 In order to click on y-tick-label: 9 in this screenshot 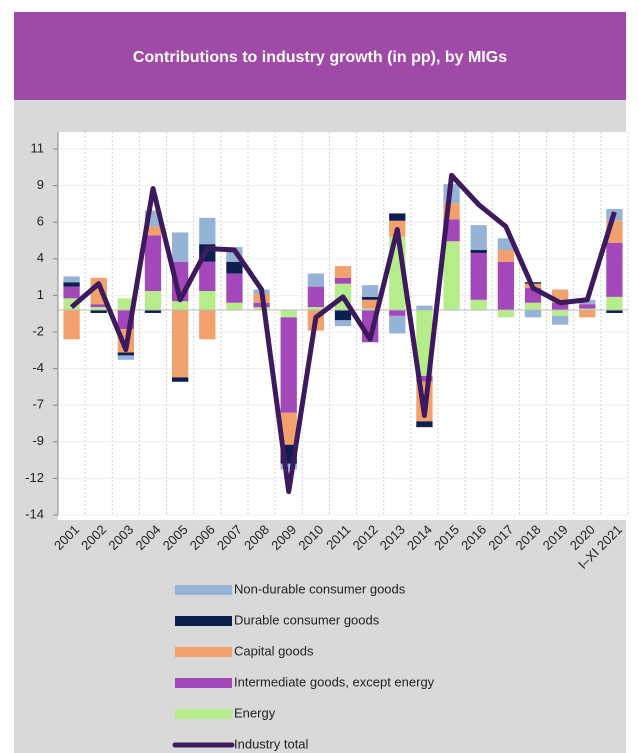, I will do `click(40, 184)`.